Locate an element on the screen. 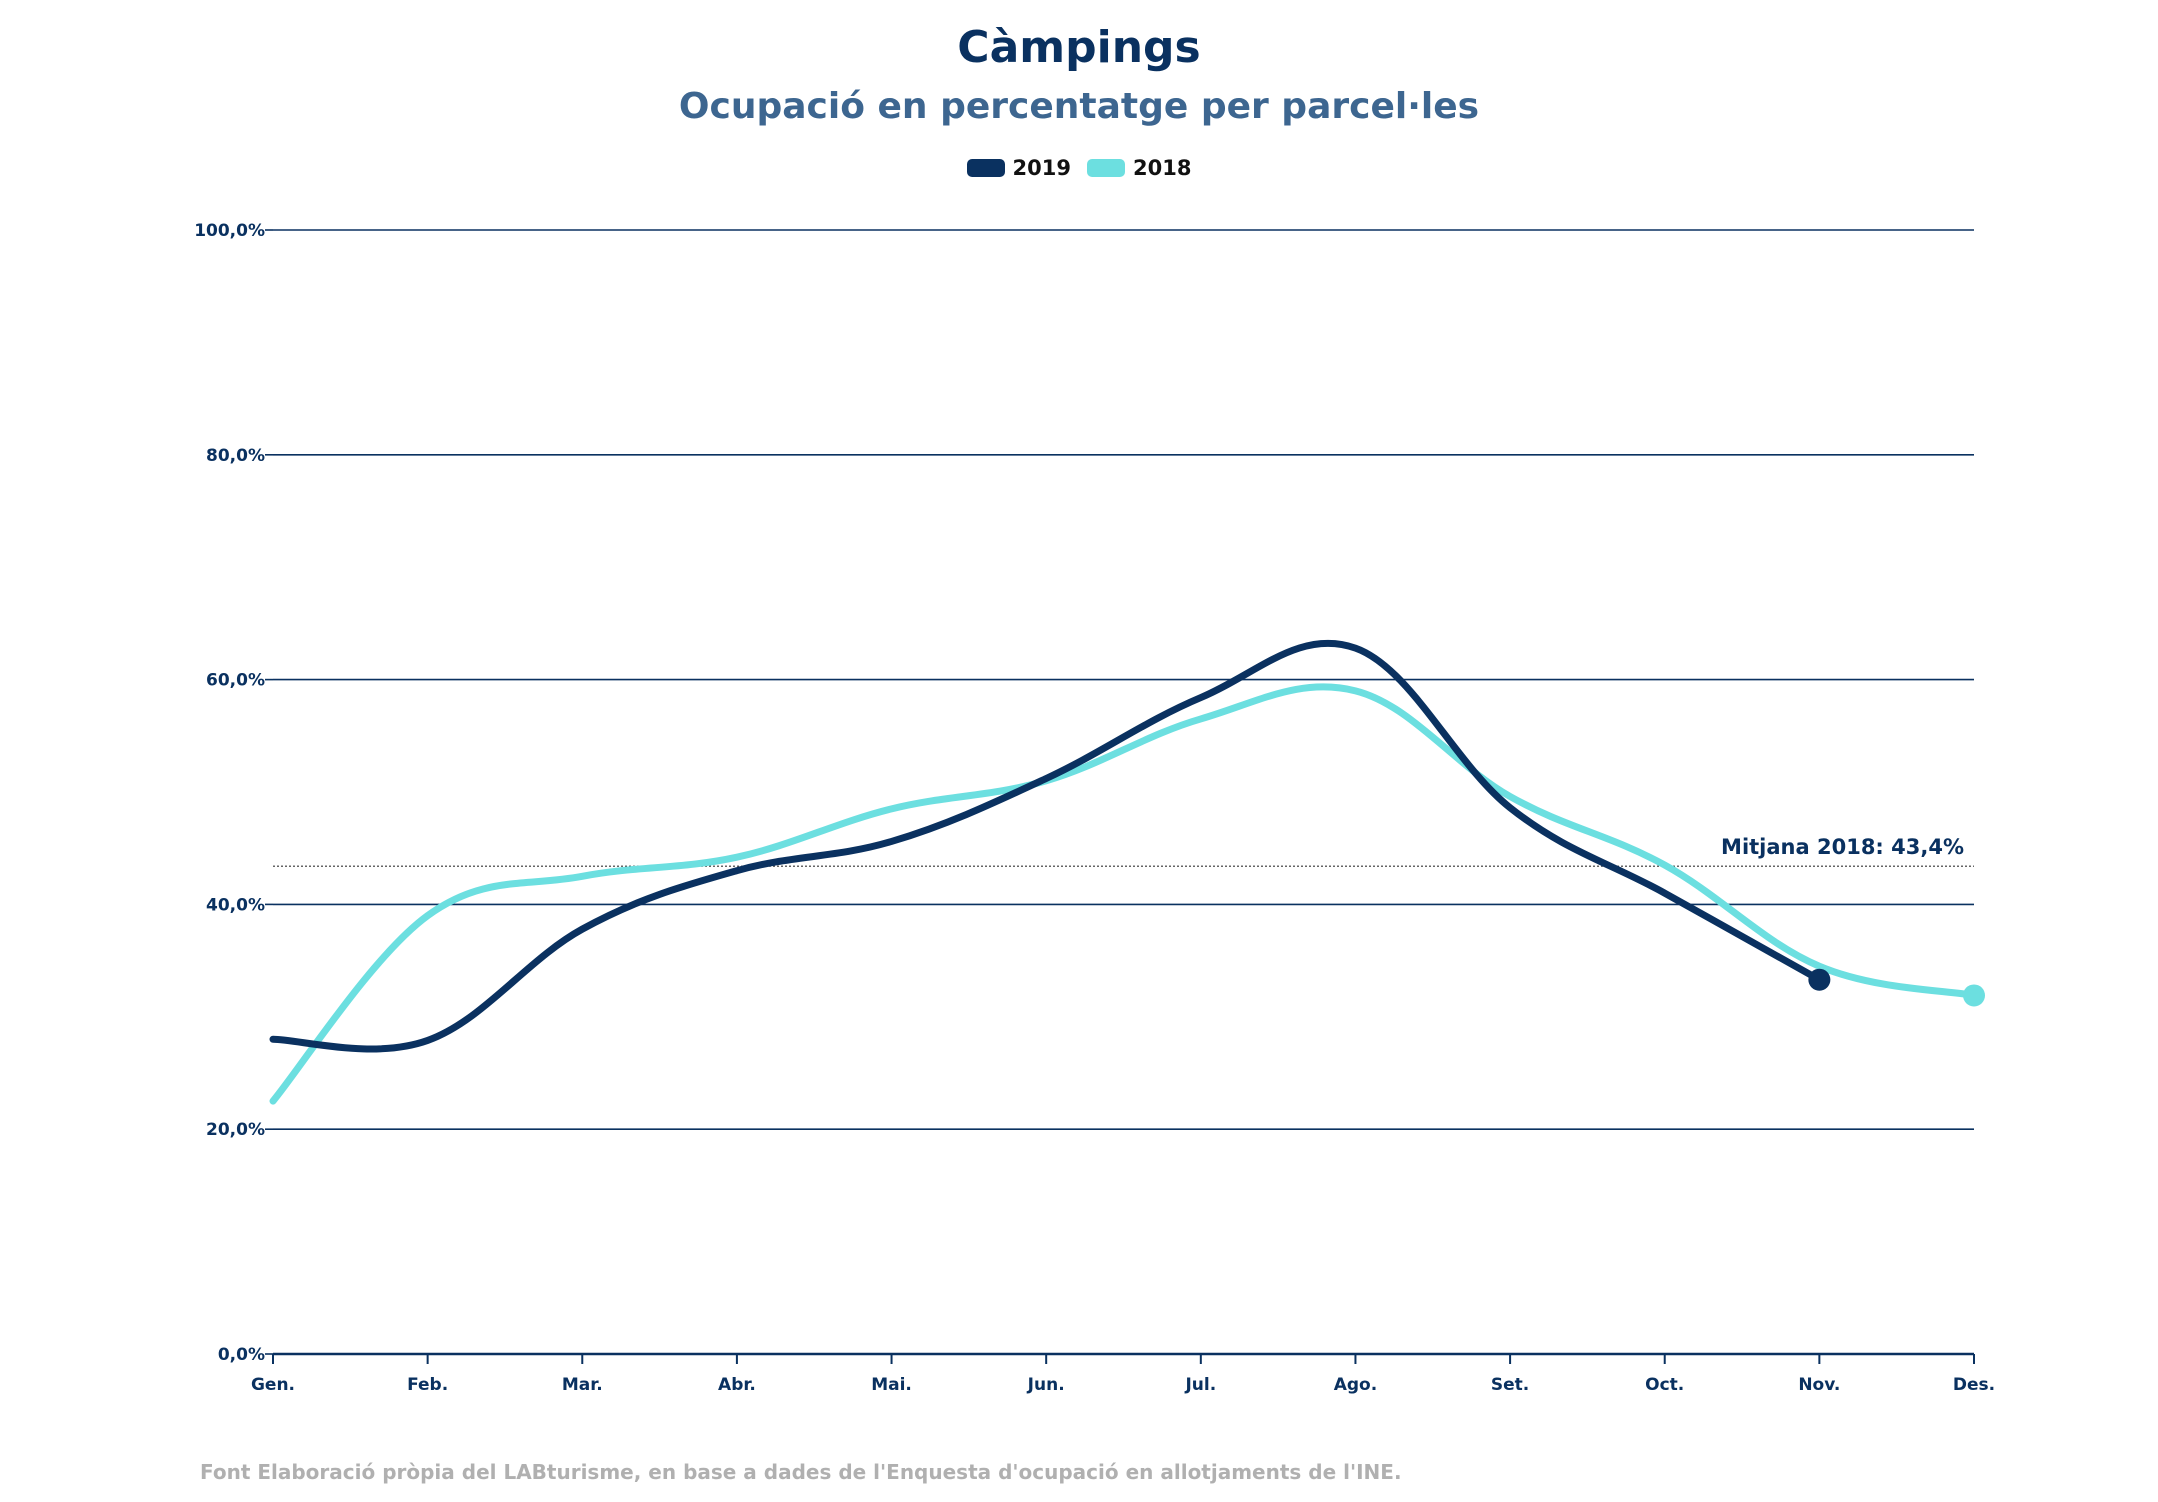 The width and height of the screenshot is (2158, 1502). x-tick-label: Set. is located at coordinates (1510, 1385).